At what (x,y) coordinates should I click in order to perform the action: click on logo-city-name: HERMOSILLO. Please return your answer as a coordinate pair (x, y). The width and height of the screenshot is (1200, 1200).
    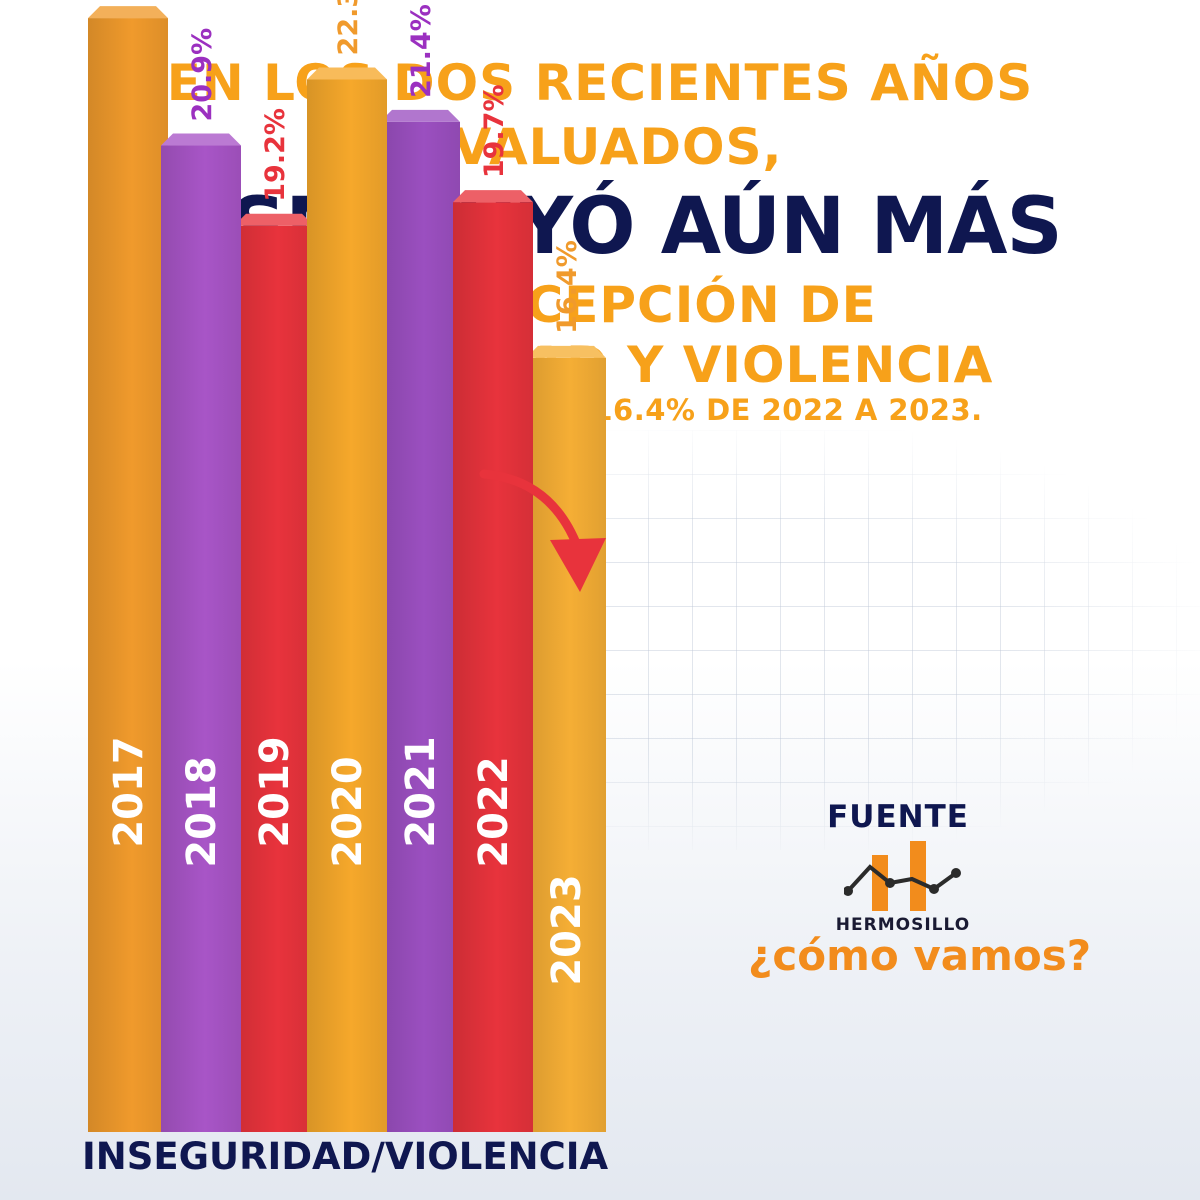
    Looking at the image, I should click on (903, 925).